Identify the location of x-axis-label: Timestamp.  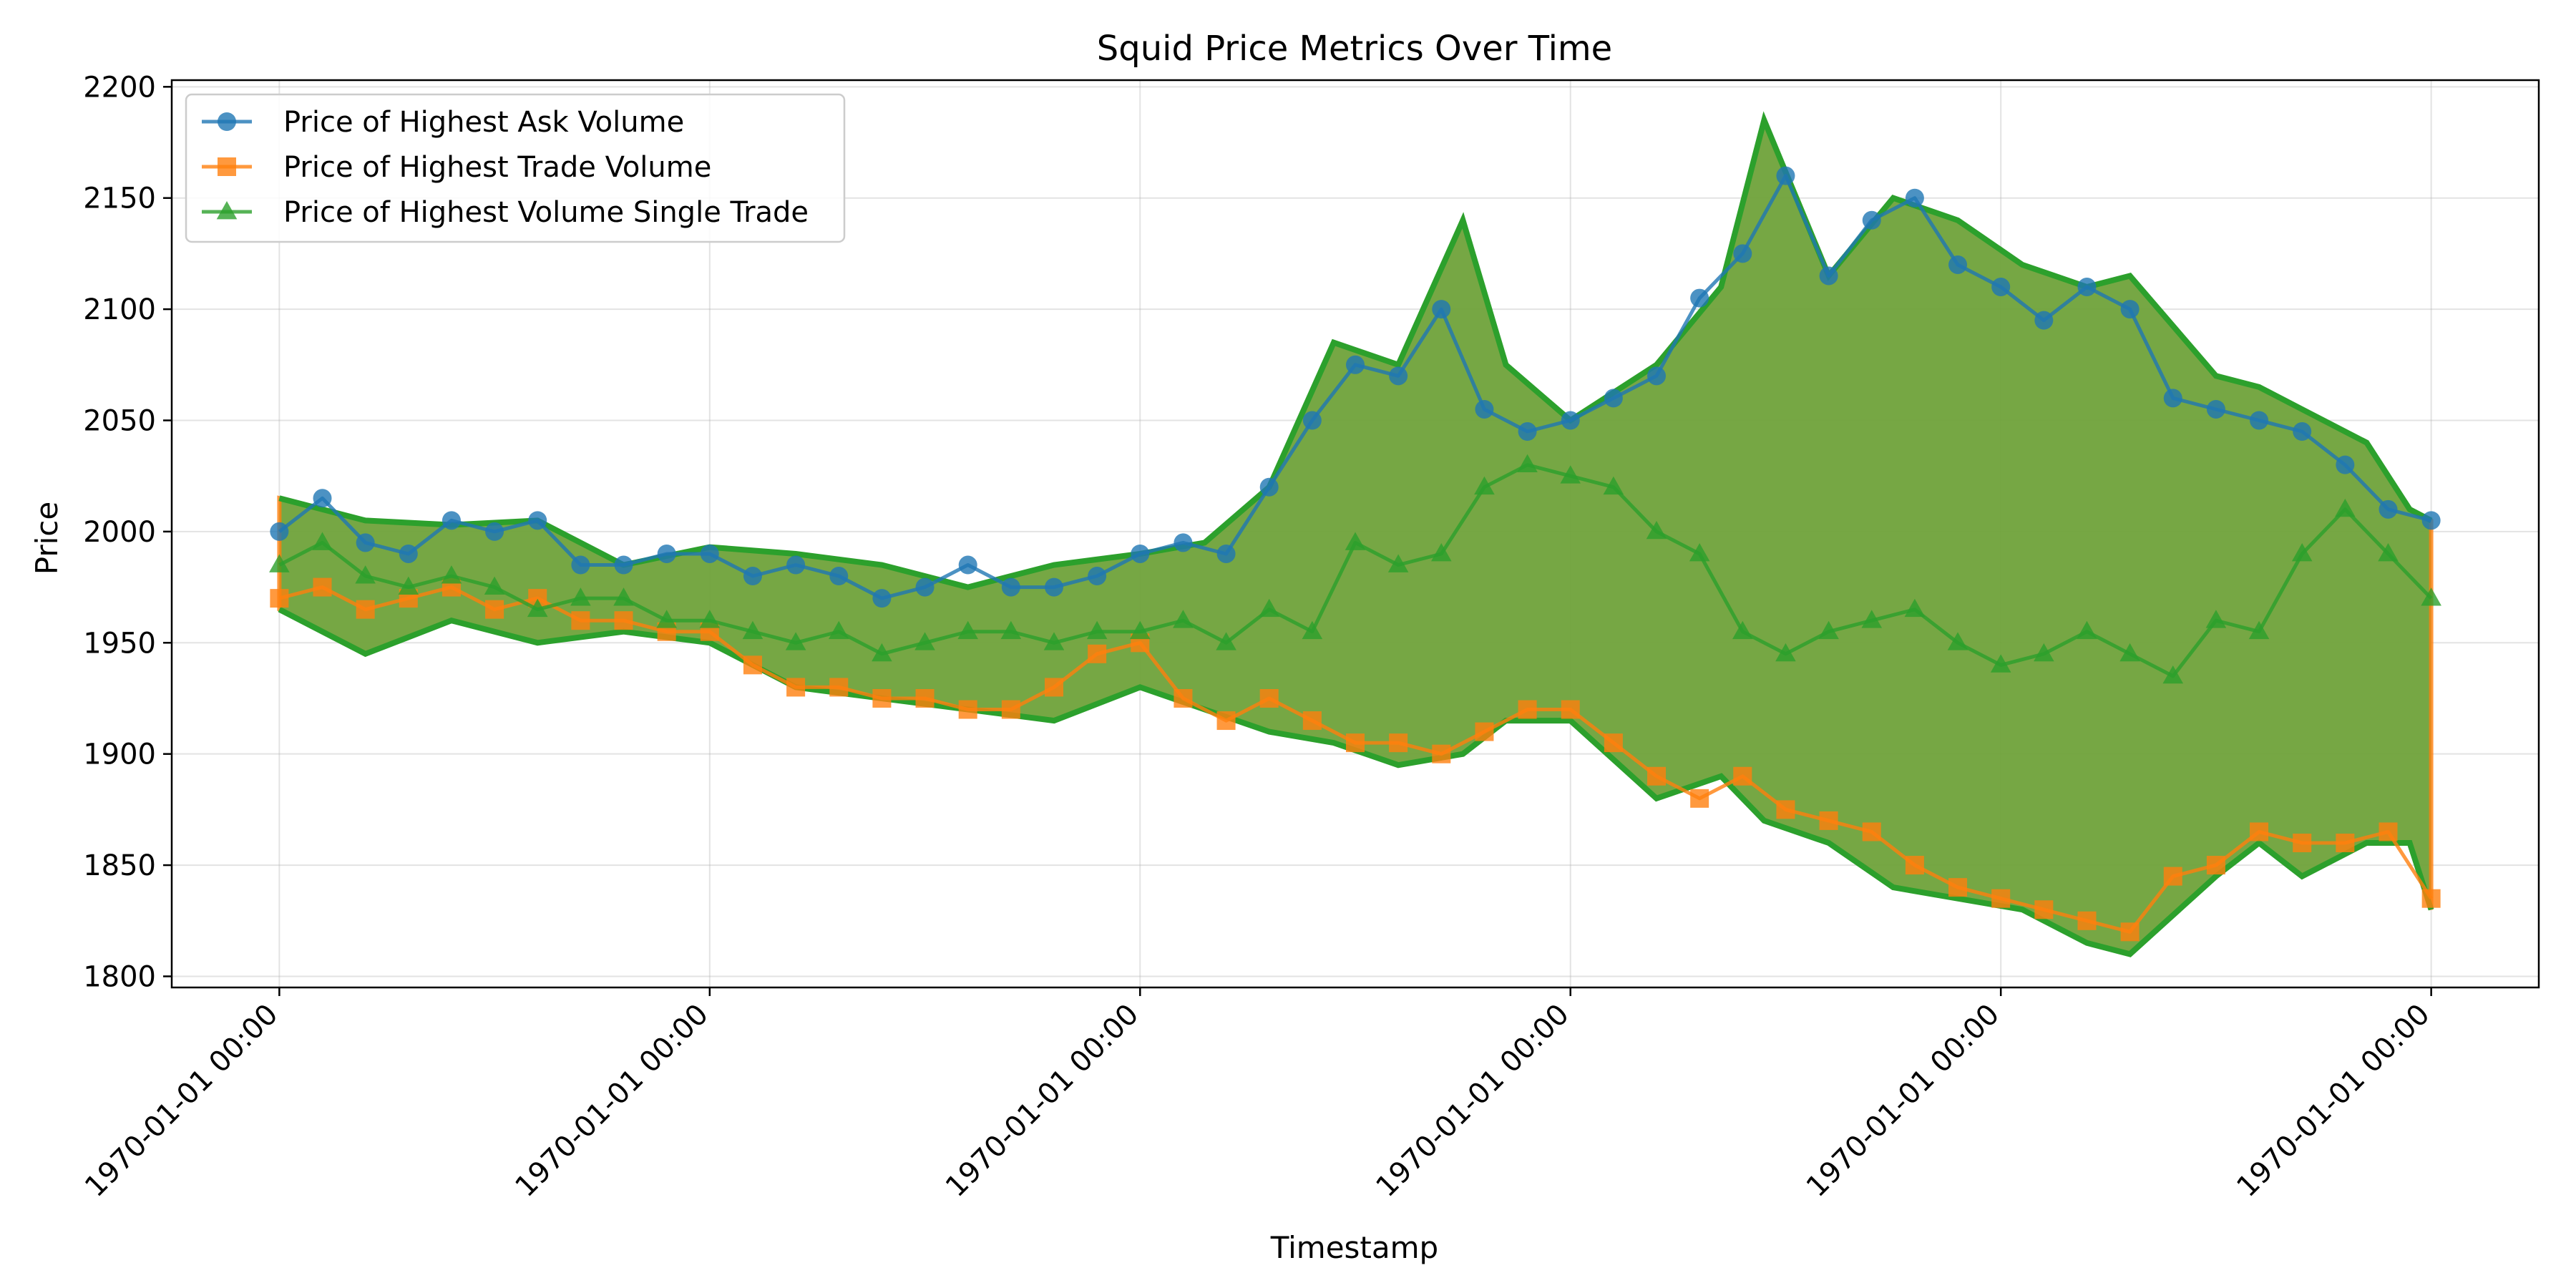
(1354, 1247).